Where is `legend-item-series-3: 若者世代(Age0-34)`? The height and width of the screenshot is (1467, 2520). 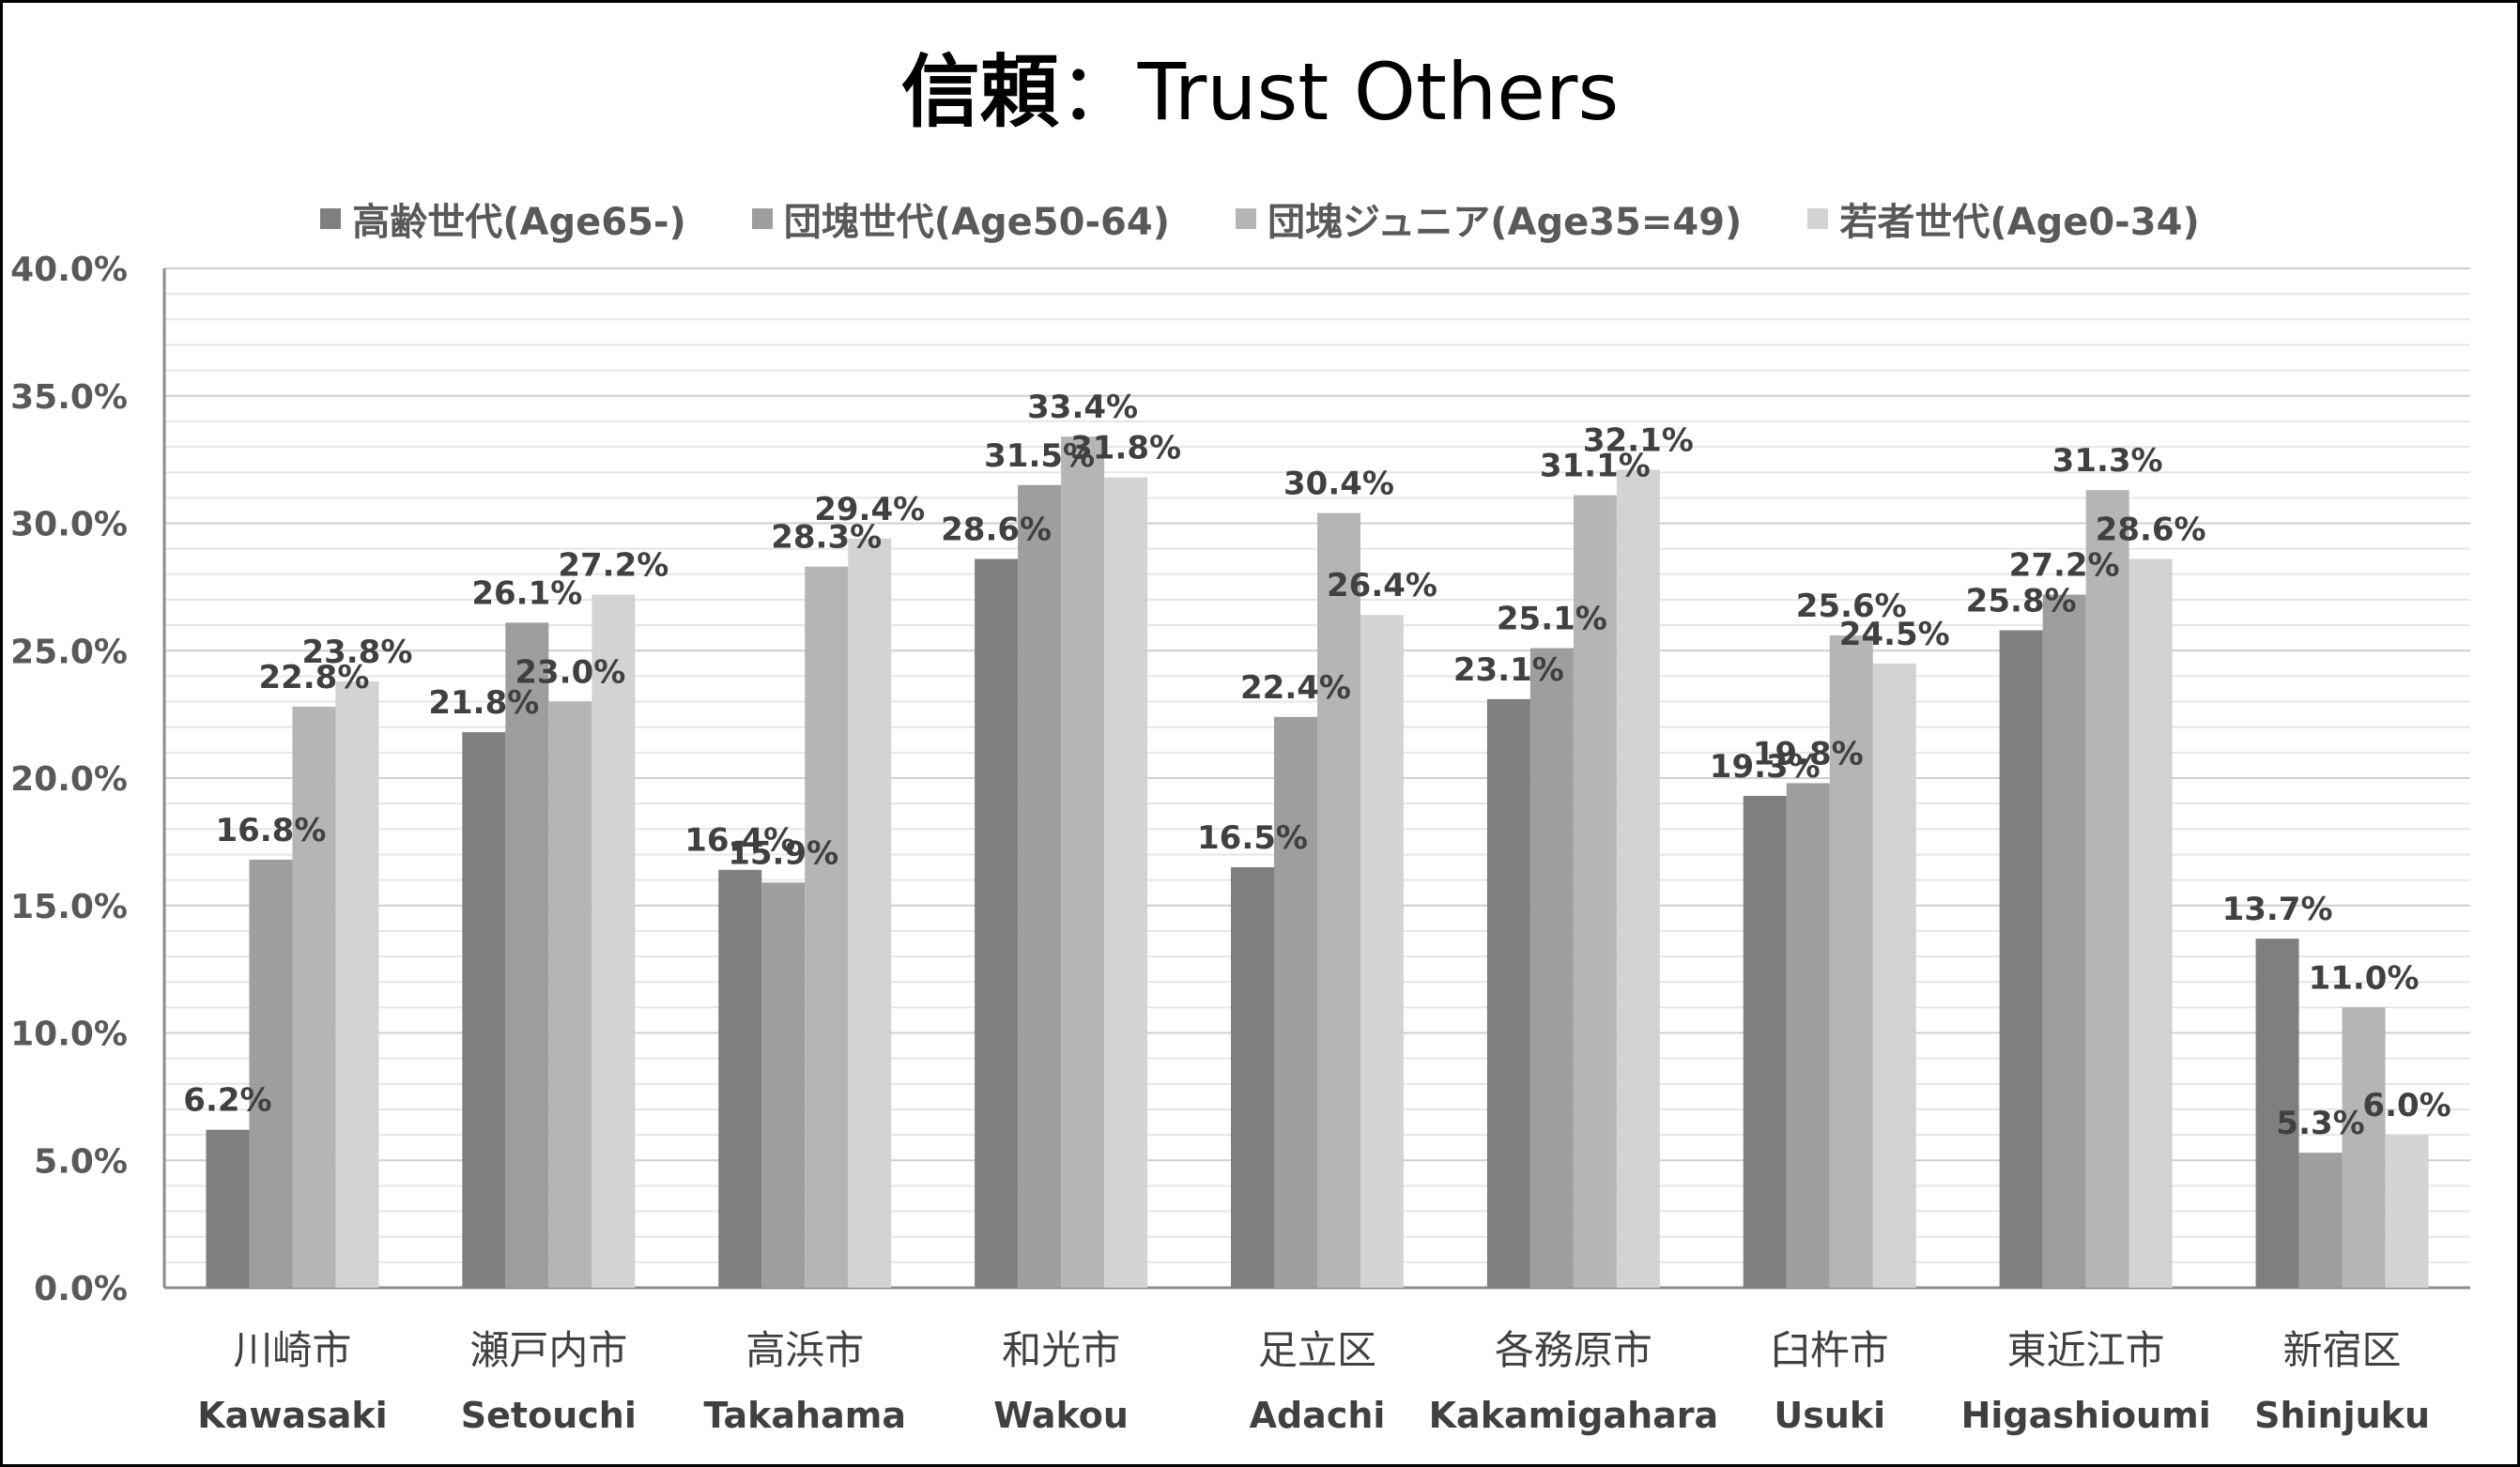
legend-item-series-3: 若者世代(Age0-34) is located at coordinates (2003, 218).